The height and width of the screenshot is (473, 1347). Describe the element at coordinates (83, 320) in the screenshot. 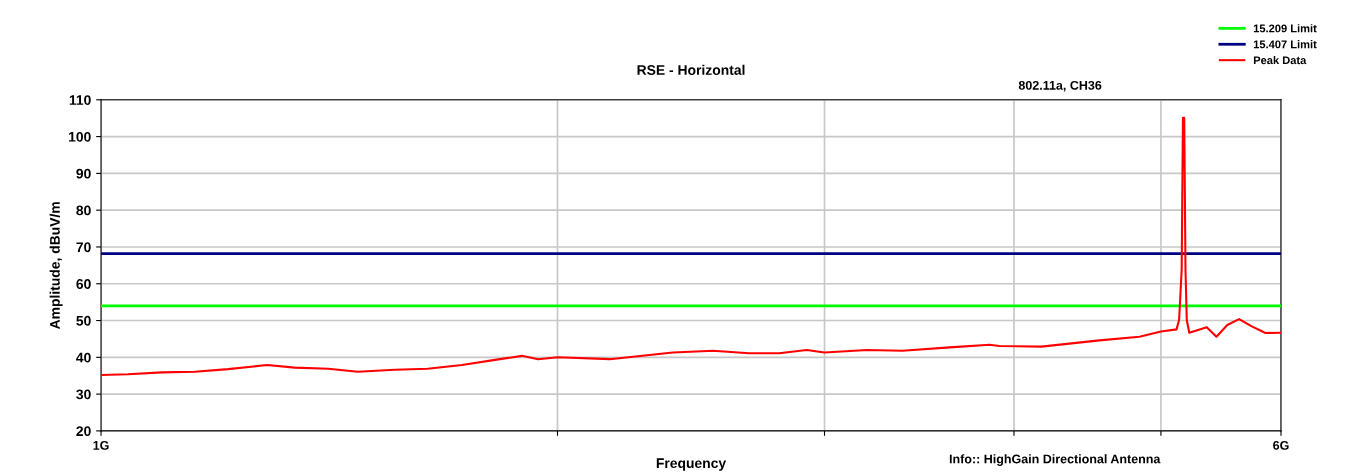

I see `y-tick-label: 50` at that location.